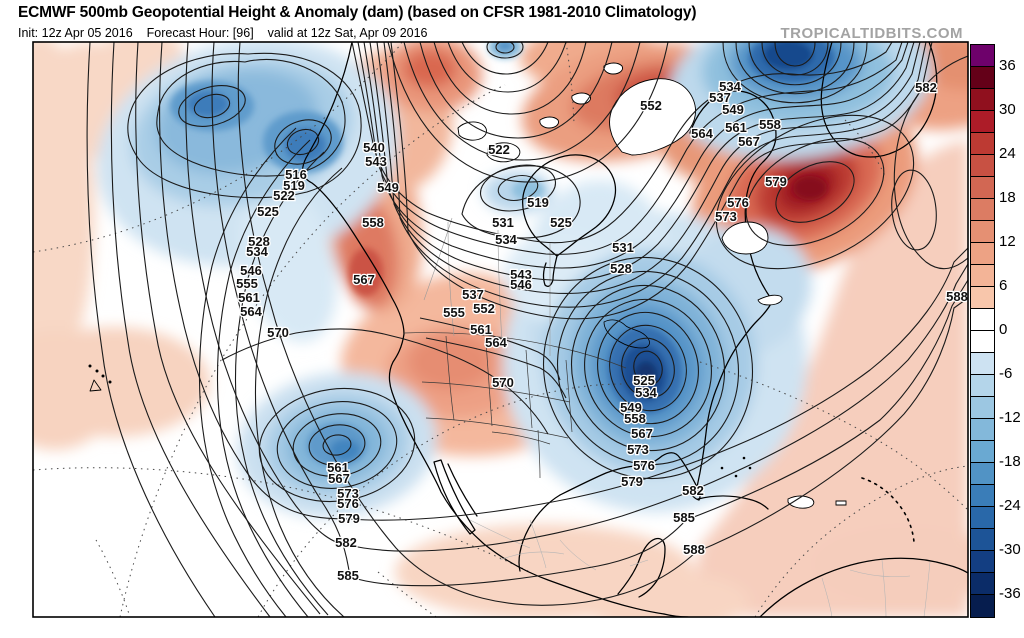 This screenshot has width=1024, height=638. I want to click on colorbar-tick: -36, so click(1010, 593).